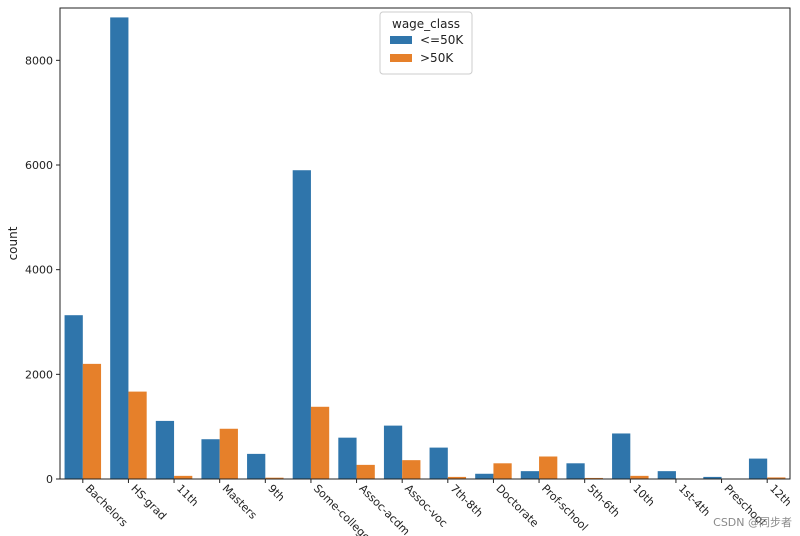 This screenshot has width=800, height=536. I want to click on x-tick-label: 11th, so click(187, 495).